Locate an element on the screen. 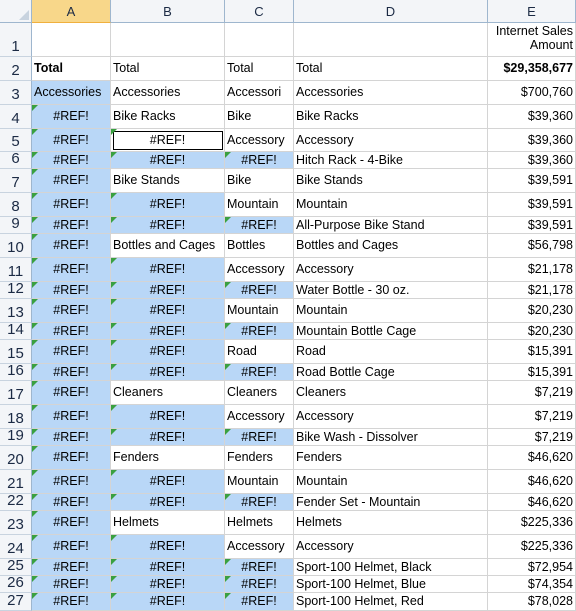 Image resolution: width=576 pixels, height=611 pixels. cell-e3: $700,760 is located at coordinates (532, 93).